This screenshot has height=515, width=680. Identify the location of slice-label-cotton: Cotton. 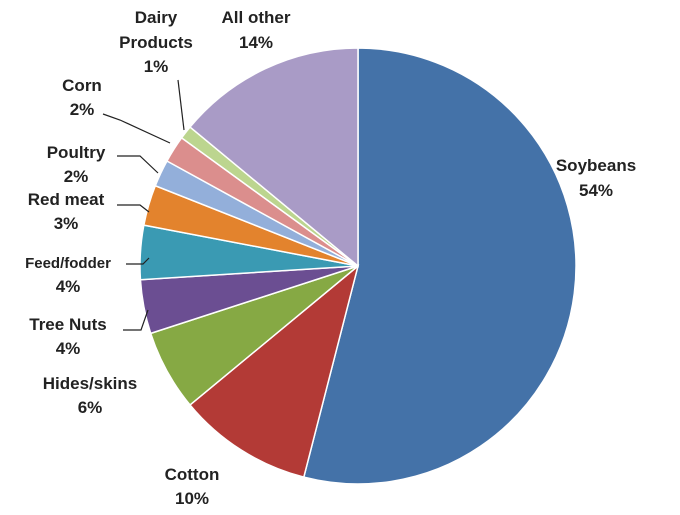
(192, 474).